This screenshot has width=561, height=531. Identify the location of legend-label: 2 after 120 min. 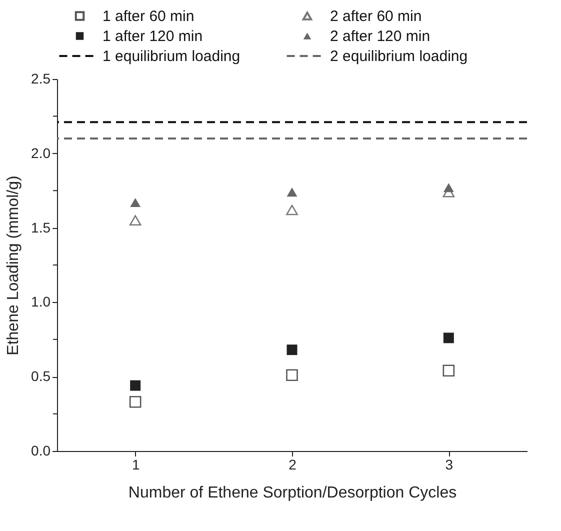
(380, 36).